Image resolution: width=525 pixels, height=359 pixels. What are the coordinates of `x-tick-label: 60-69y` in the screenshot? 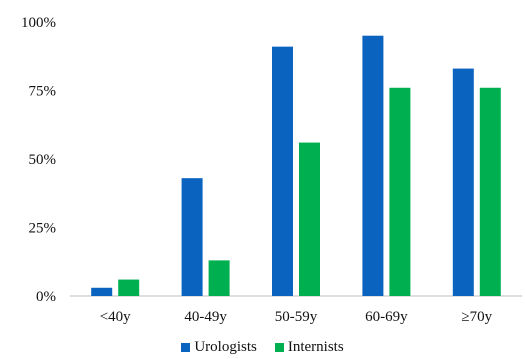 It's located at (386, 317).